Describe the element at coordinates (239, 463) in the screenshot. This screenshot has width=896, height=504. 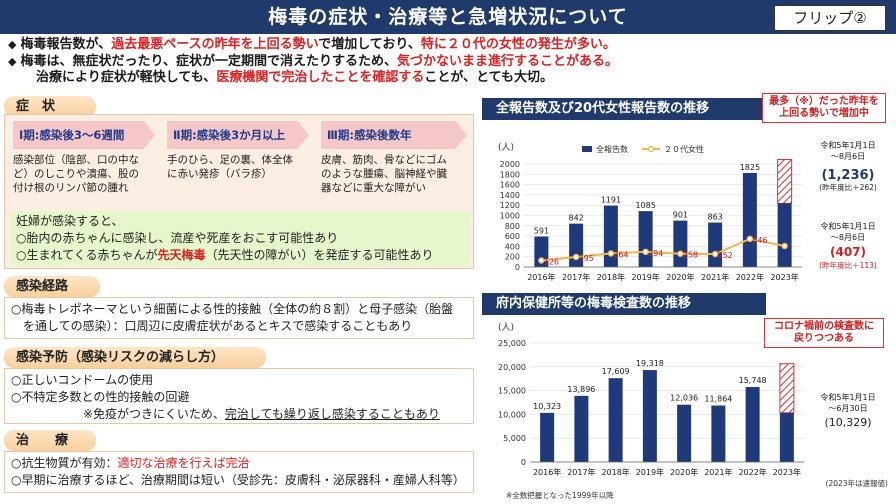
I see `treatment-line-1: ○抗生物質が有効：適切な治療を行えば完治` at that location.